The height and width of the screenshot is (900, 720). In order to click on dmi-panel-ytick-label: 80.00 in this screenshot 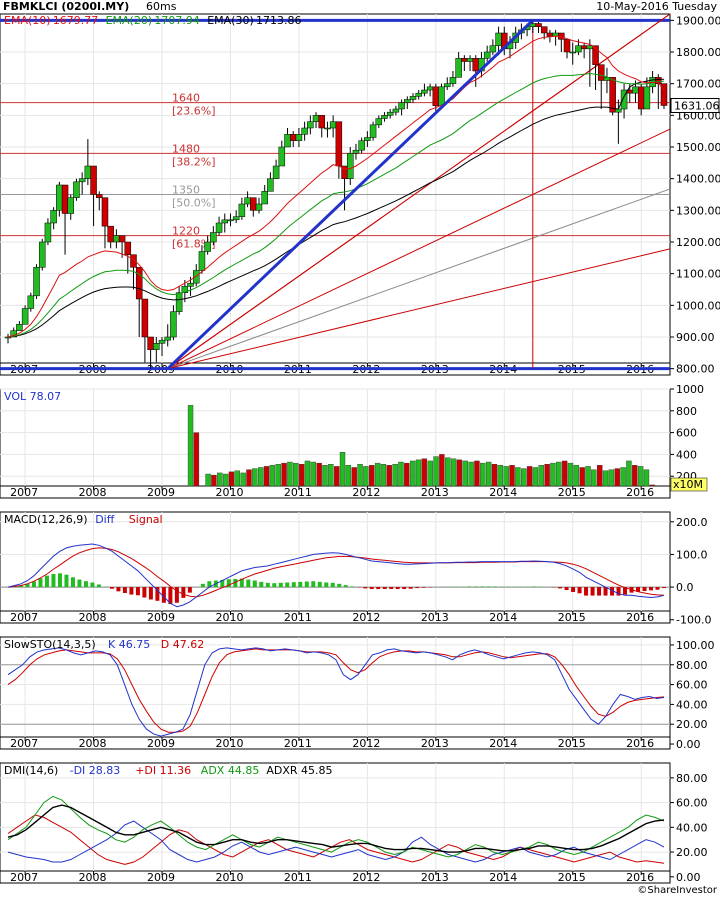, I will do `click(692, 778)`.